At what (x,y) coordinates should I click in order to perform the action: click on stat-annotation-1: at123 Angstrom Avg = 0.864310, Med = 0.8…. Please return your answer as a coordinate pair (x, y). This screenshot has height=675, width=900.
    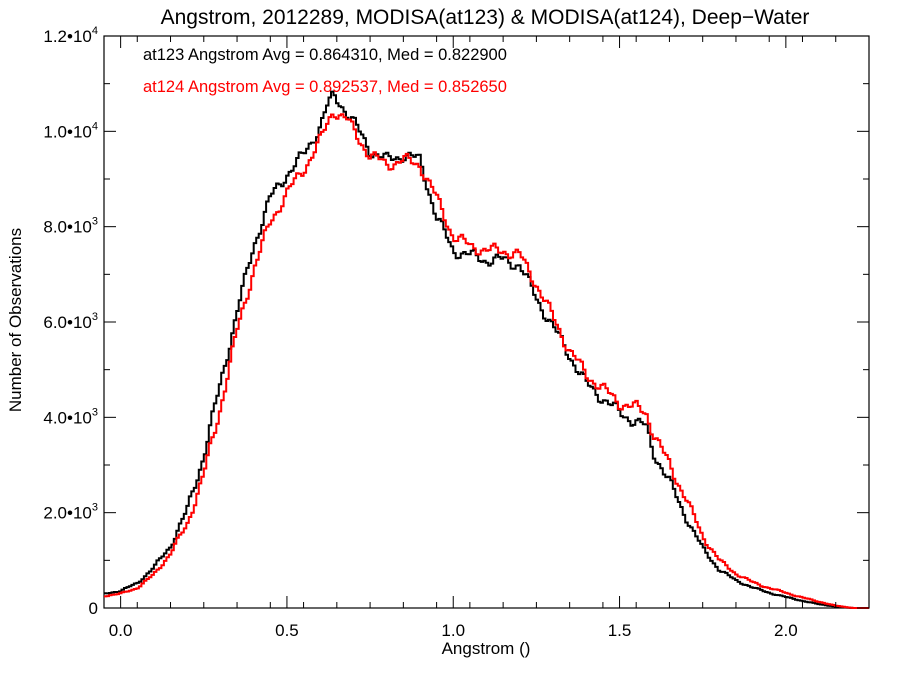
    Looking at the image, I should click on (325, 55).